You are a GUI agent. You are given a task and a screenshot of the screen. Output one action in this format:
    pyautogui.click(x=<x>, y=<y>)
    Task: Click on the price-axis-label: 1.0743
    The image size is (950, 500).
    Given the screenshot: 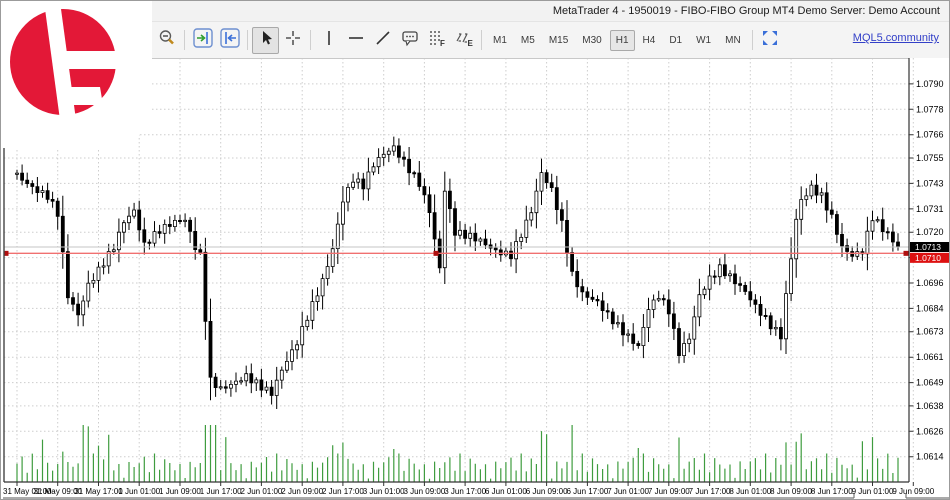 What is the action you would take?
    pyautogui.click(x=930, y=183)
    